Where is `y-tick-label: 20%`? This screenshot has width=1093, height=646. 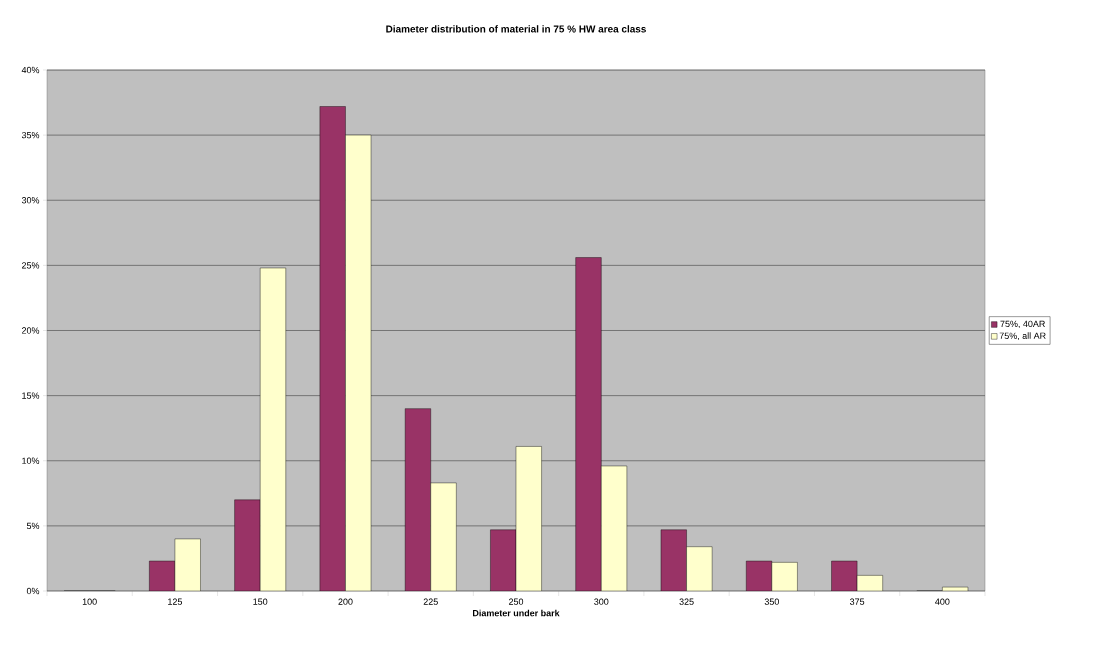 y-tick-label: 20% is located at coordinates (30, 330).